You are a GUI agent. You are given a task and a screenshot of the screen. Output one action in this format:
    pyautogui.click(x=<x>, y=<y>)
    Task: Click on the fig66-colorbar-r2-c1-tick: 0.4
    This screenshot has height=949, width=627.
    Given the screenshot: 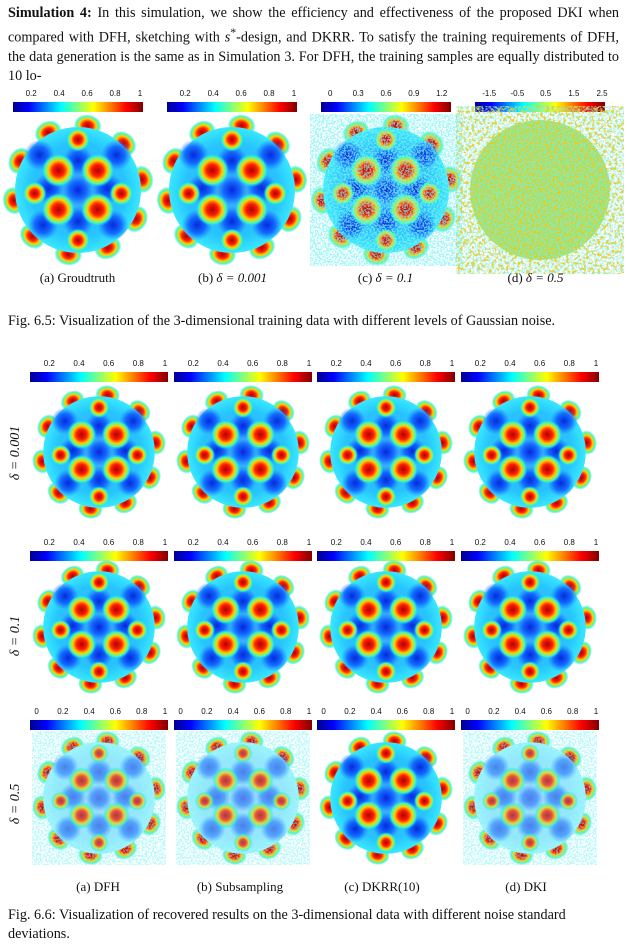 What is the action you would take?
    pyautogui.click(x=79, y=542)
    